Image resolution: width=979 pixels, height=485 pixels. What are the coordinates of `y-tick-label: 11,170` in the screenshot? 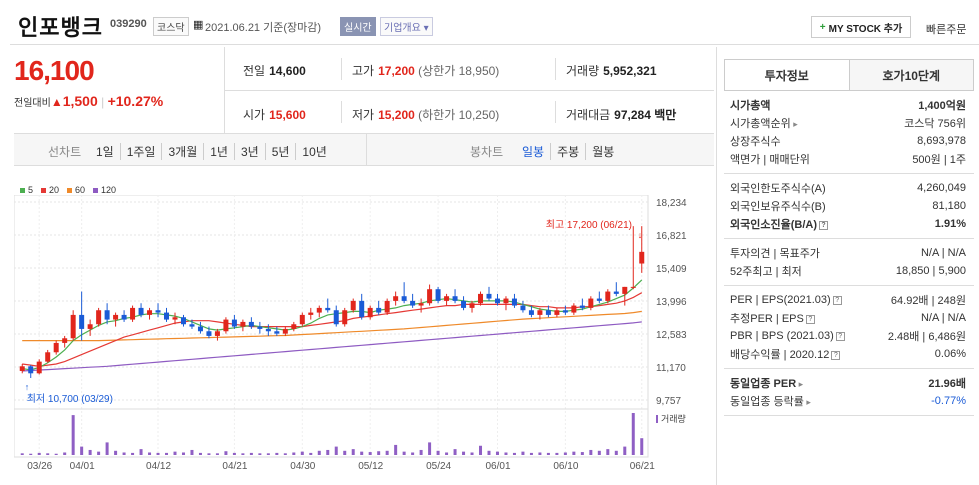 It's located at (671, 368).